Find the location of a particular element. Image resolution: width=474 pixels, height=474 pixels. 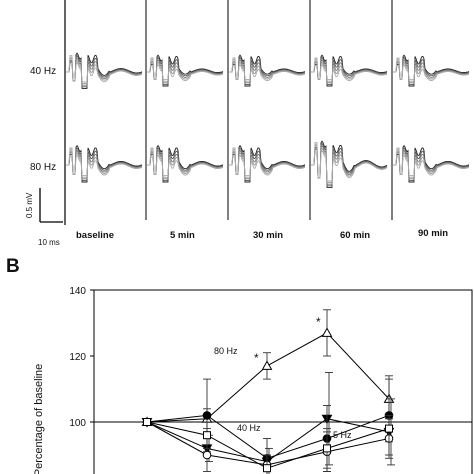

column-label-60min: 60 min is located at coordinates (355, 235).